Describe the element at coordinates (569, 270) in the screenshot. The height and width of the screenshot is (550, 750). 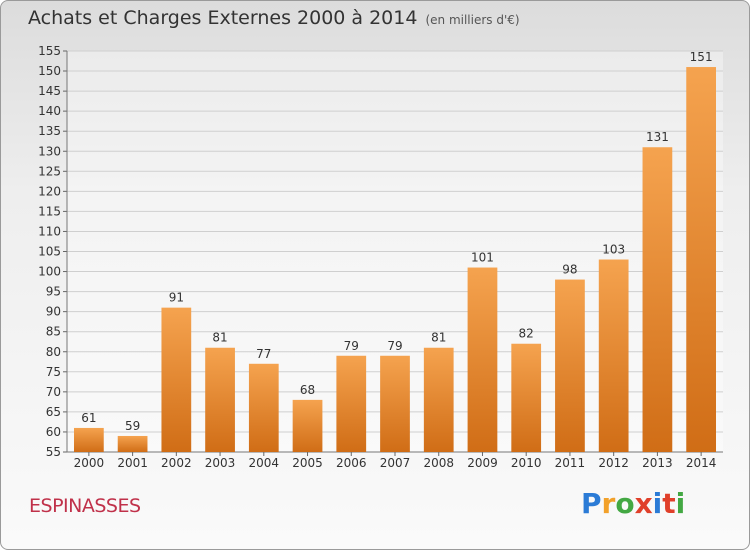
I see `bar-value-label: 98` at that location.